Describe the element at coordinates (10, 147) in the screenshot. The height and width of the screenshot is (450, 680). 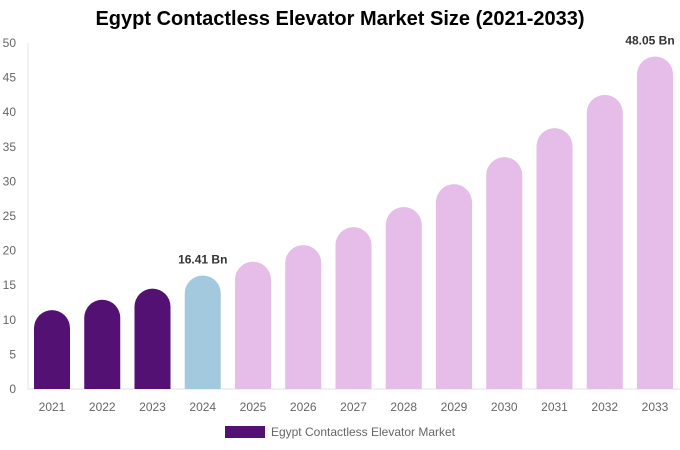
I see `y-tick-label: 35` at that location.